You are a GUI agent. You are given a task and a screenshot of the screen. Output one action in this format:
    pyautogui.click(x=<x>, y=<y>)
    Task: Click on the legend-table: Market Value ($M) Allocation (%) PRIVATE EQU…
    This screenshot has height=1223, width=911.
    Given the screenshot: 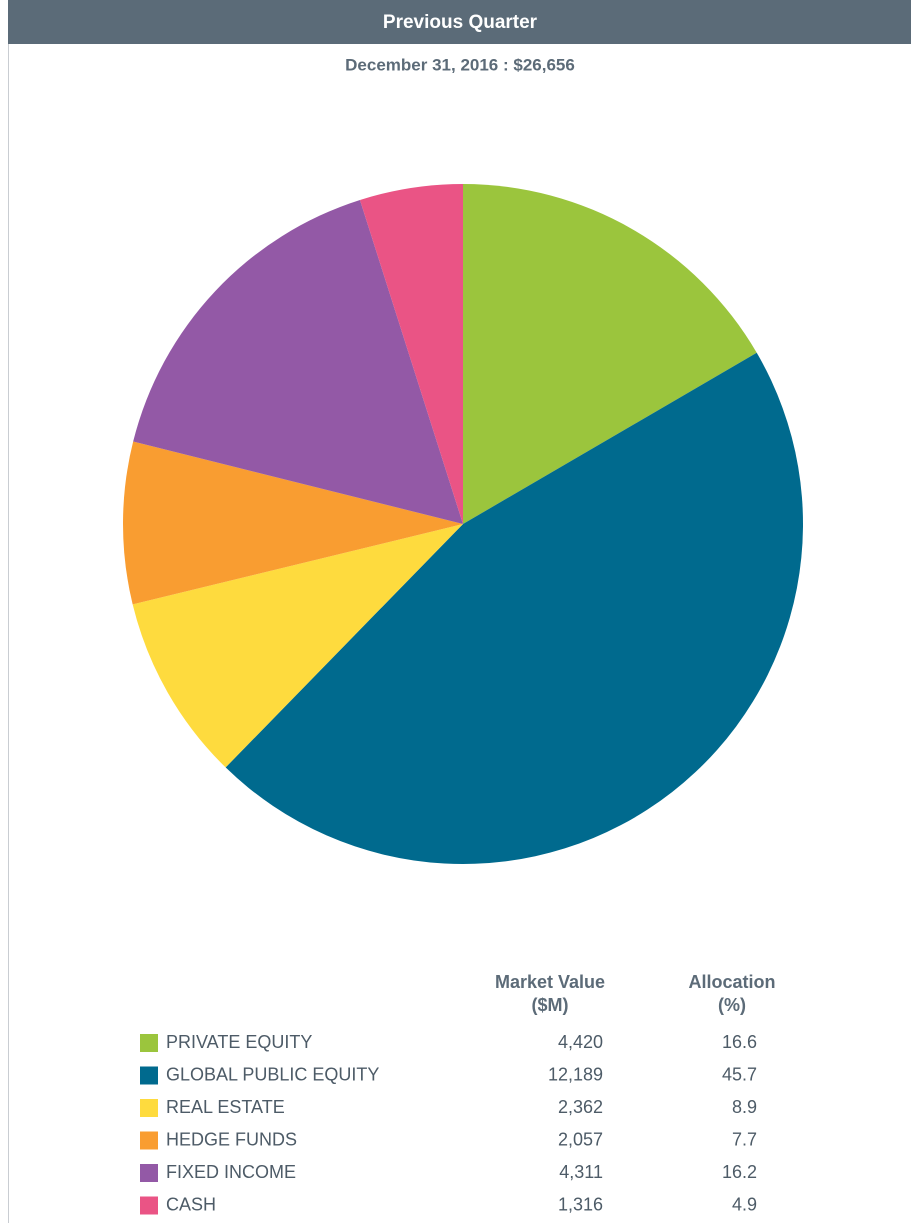 What is the action you would take?
    pyautogui.click(x=458, y=1093)
    